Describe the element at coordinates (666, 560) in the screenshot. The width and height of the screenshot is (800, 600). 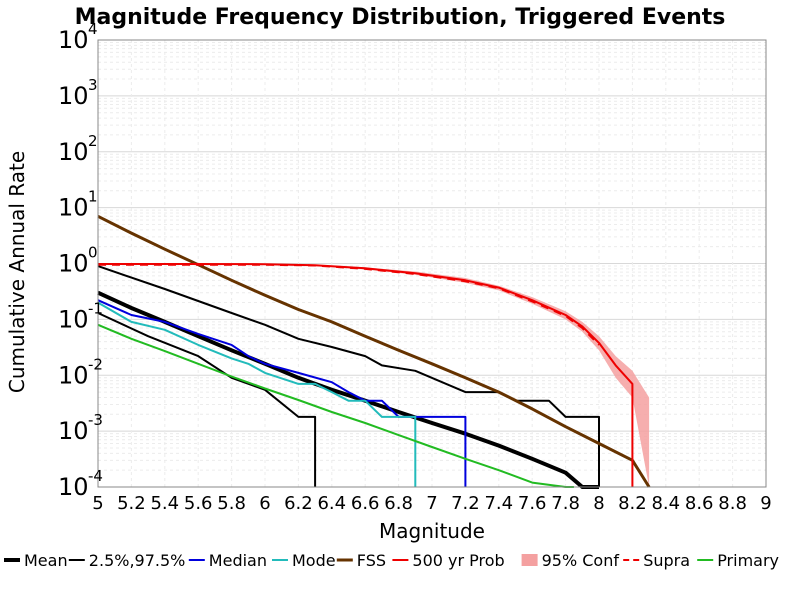
I see `legend-label: Supra` at that location.